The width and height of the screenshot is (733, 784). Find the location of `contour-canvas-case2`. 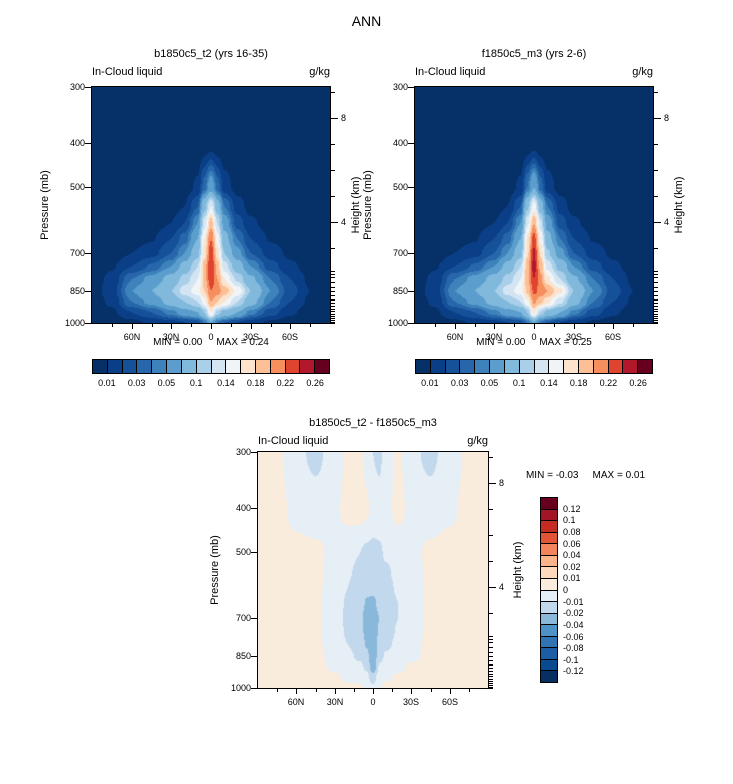

contour-canvas-case2 is located at coordinates (534, 205).